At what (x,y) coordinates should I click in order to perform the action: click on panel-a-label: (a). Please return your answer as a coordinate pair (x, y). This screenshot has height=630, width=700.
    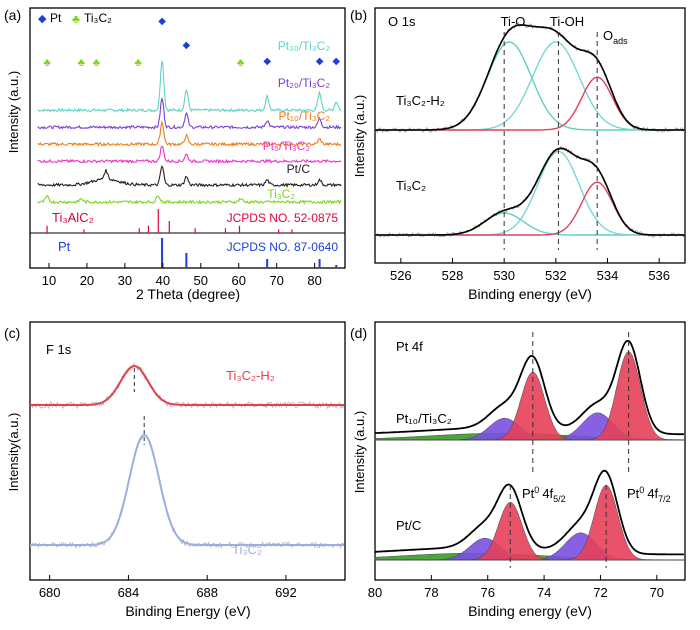
    Looking at the image, I should click on (12, 15).